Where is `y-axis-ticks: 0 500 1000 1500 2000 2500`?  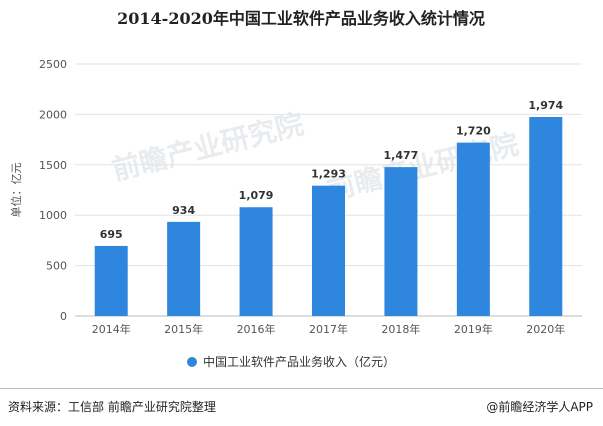 y-axis-ticks: 0 500 1000 1500 2000 2500 is located at coordinates (53, 190).